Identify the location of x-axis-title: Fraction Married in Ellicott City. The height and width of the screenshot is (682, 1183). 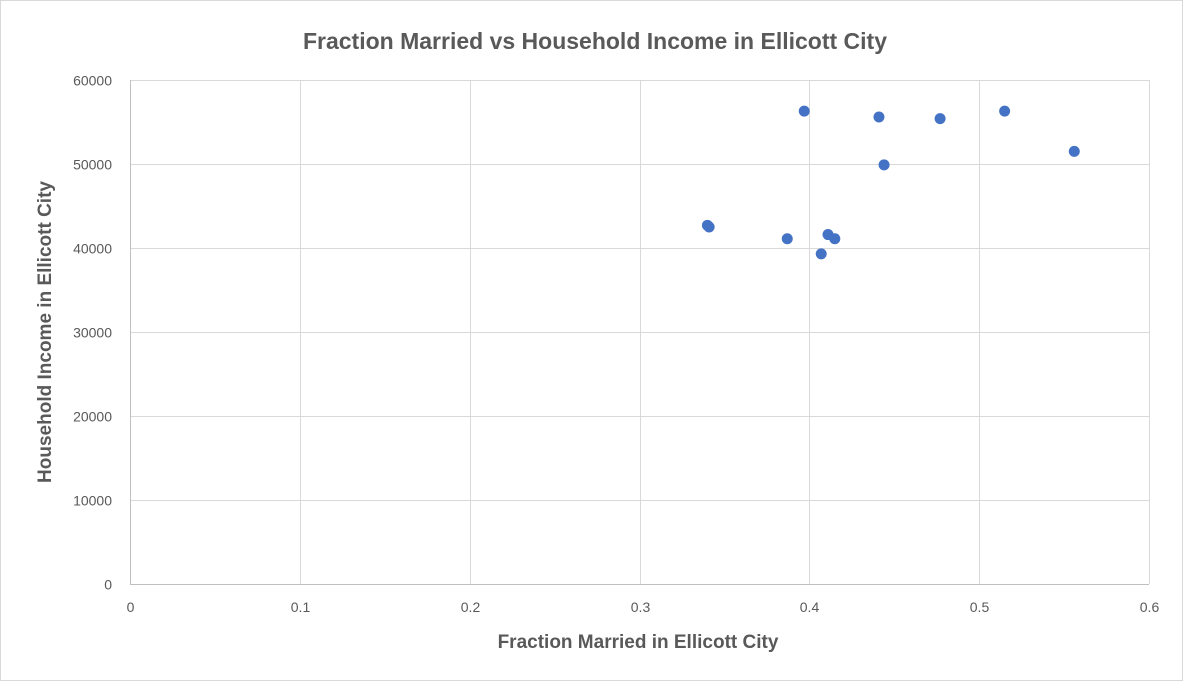
(638, 642).